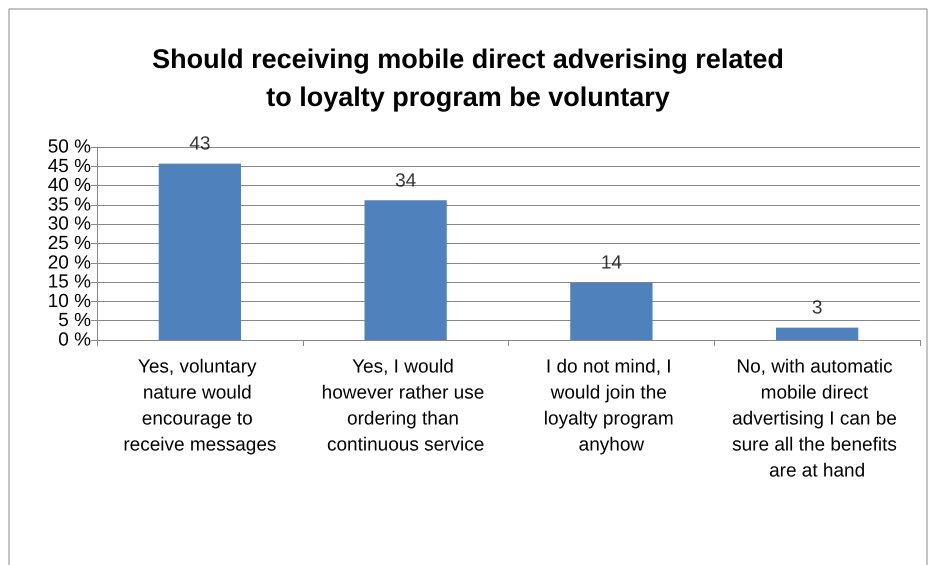 This screenshot has height=565, width=936. I want to click on x-tick-label: Yes, voluntary nature would encourage to receive messages, so click(199, 406).